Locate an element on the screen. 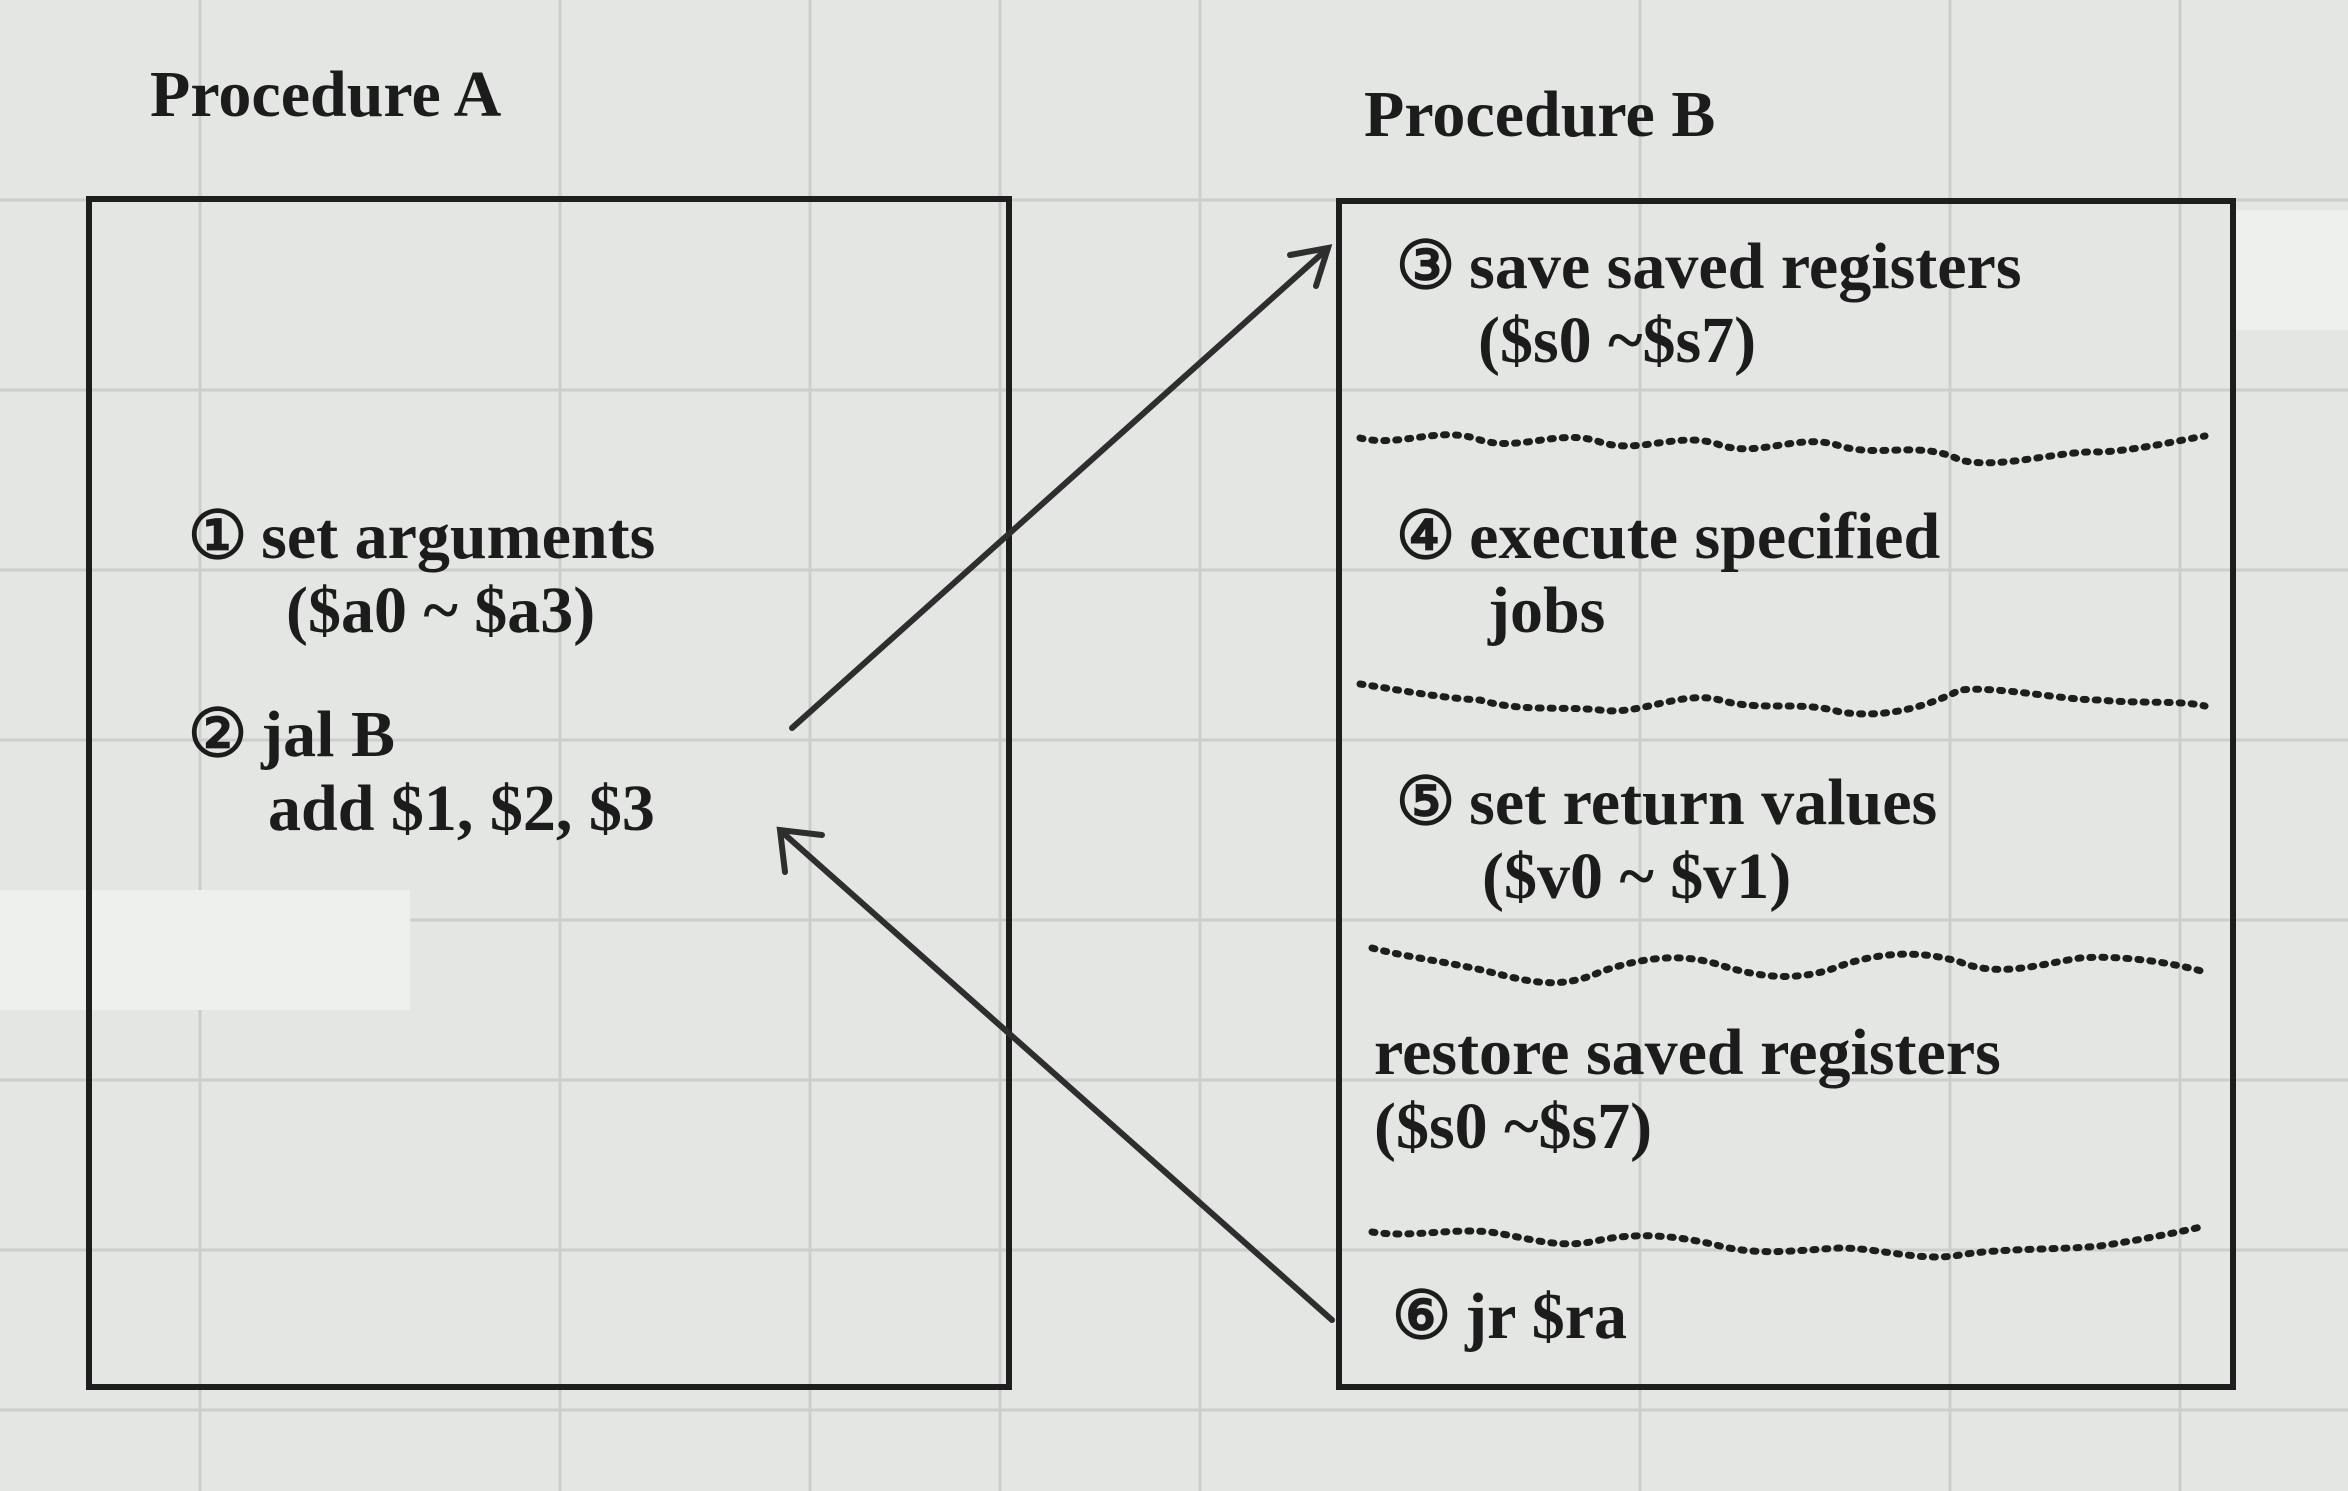 This screenshot has height=1491, width=2348. step-number-6: ⑥ is located at coordinates (1422, 1316).